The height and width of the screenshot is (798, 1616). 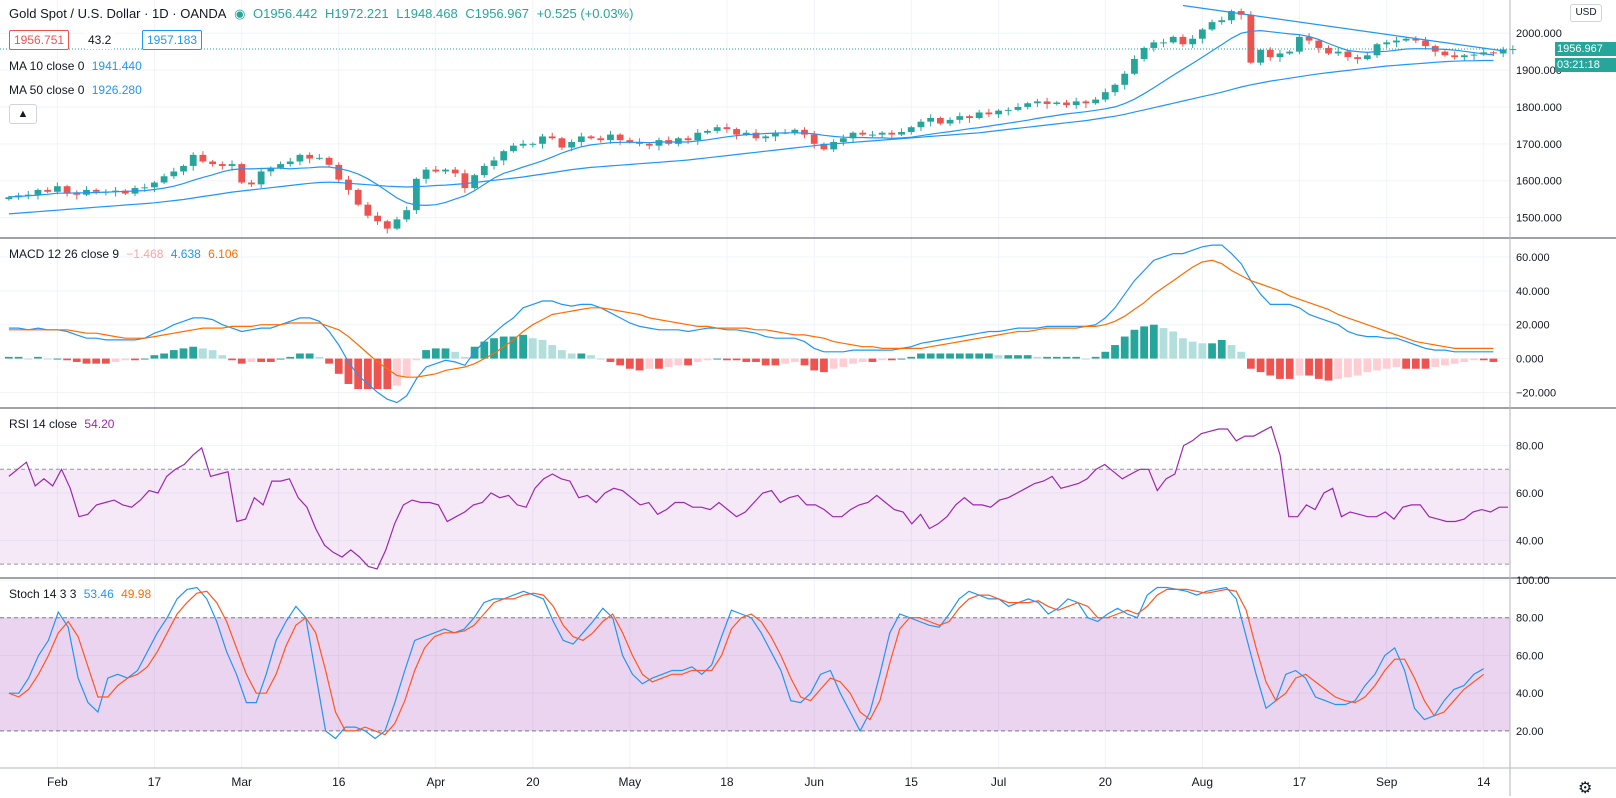 I want to click on ma50-value: 1926.280, so click(x=116, y=90).